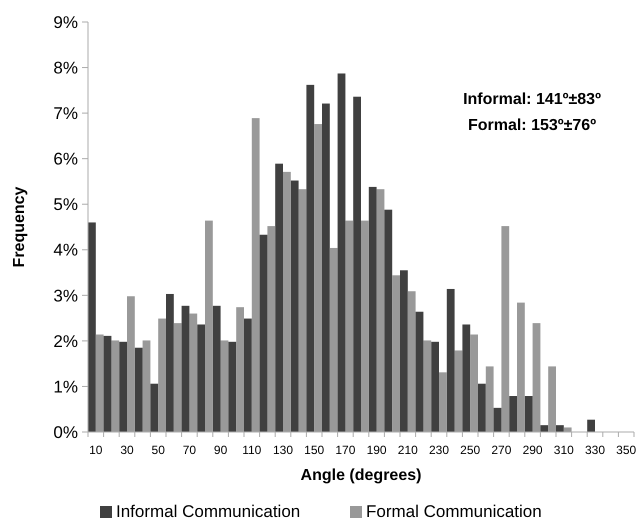  What do you see at coordinates (65, 432) in the screenshot?
I see `y-tick-label: 0%` at bounding box center [65, 432].